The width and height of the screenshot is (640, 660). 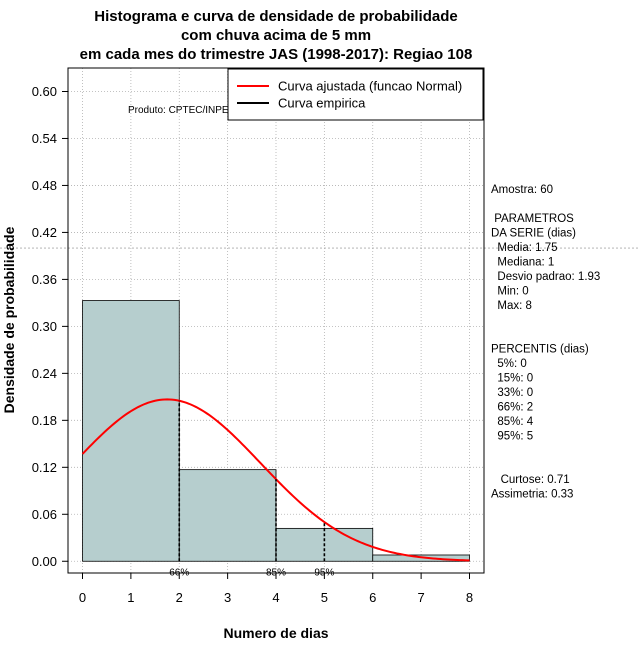 What do you see at coordinates (512, 379) in the screenshot?
I see `stats-line: 15%: 0` at bounding box center [512, 379].